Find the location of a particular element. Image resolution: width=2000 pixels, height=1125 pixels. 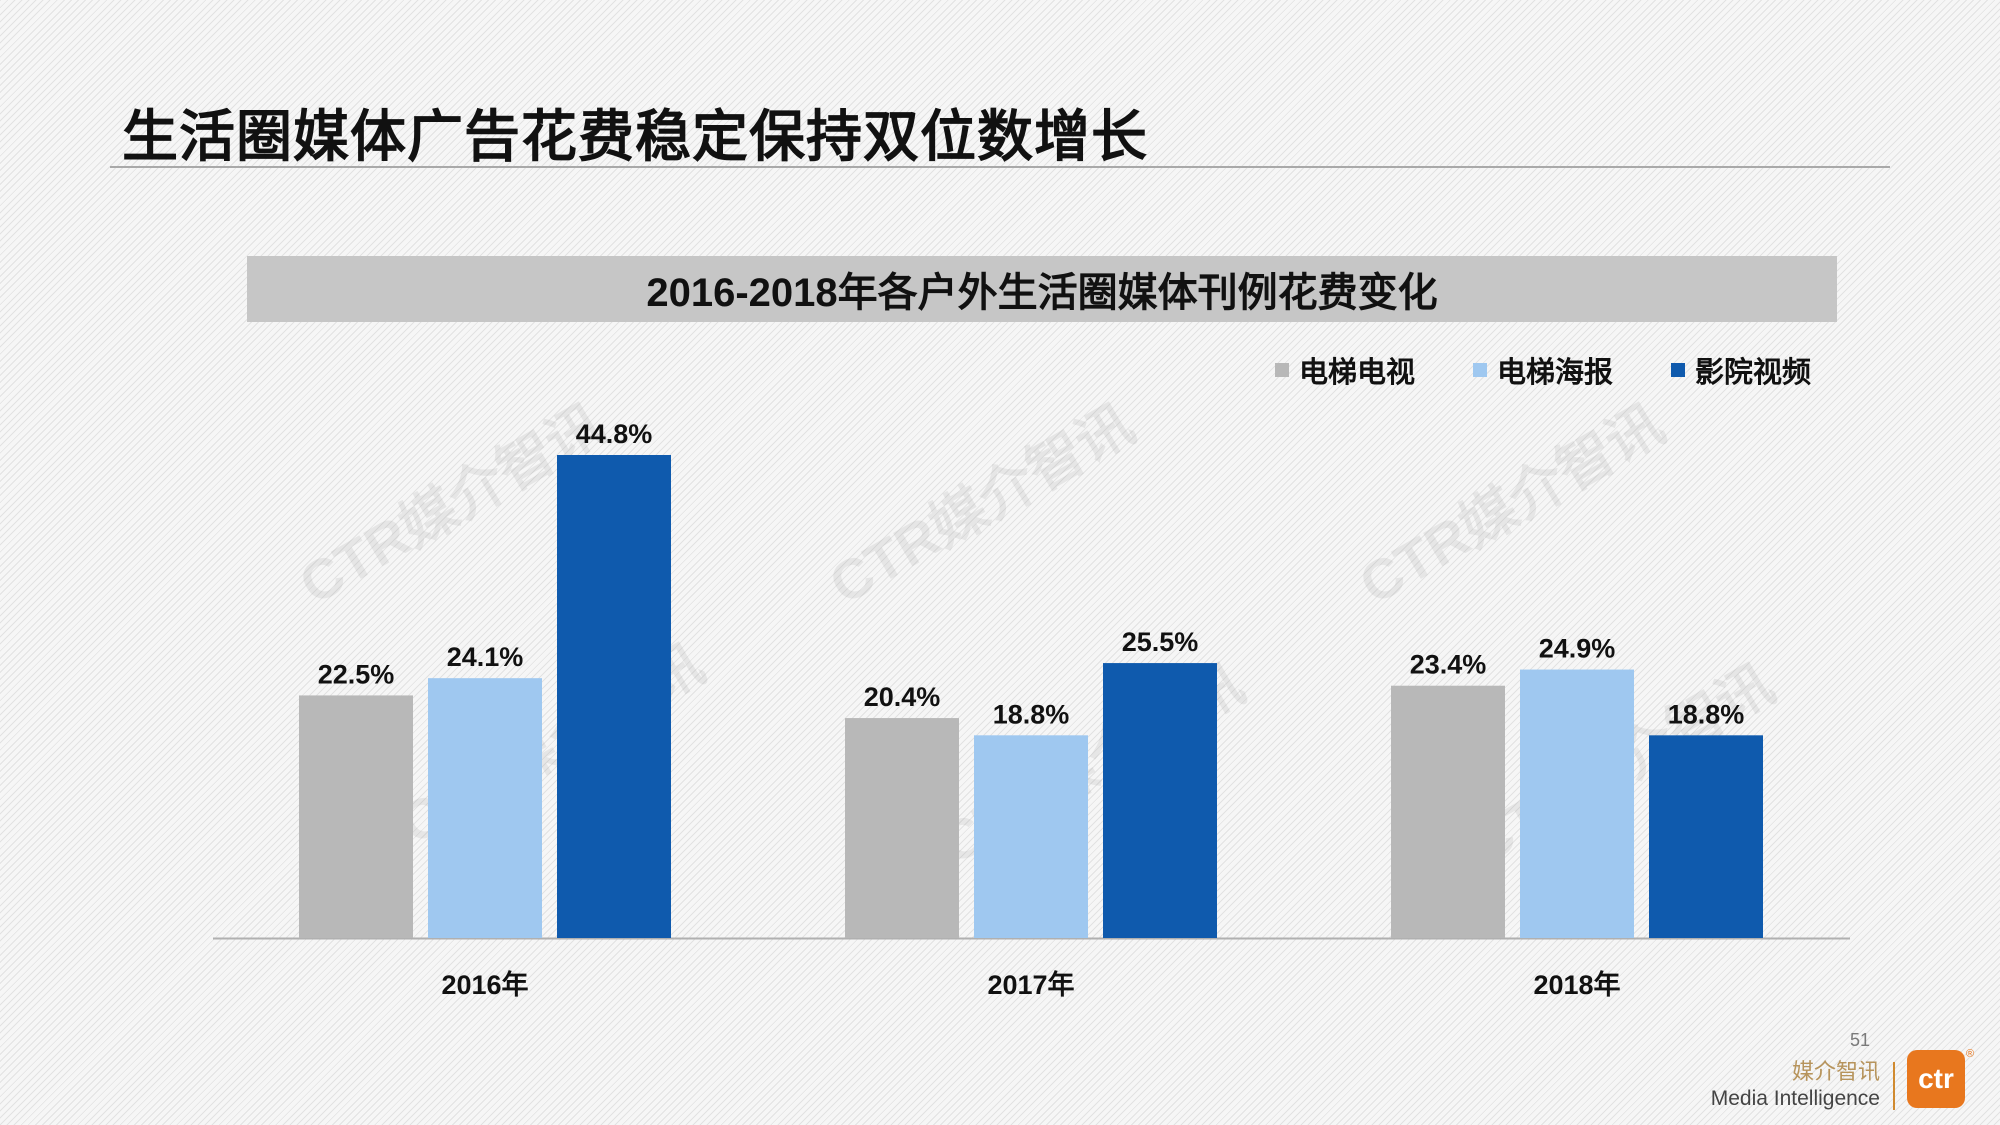

chart-legend: 电梯电视 电梯海报 影院视频 is located at coordinates (1543, 370).